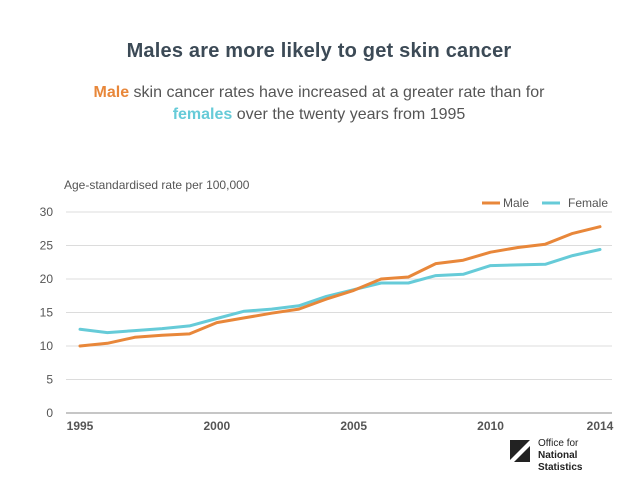 The width and height of the screenshot is (638, 479). I want to click on legend: Male Female, so click(545, 203).